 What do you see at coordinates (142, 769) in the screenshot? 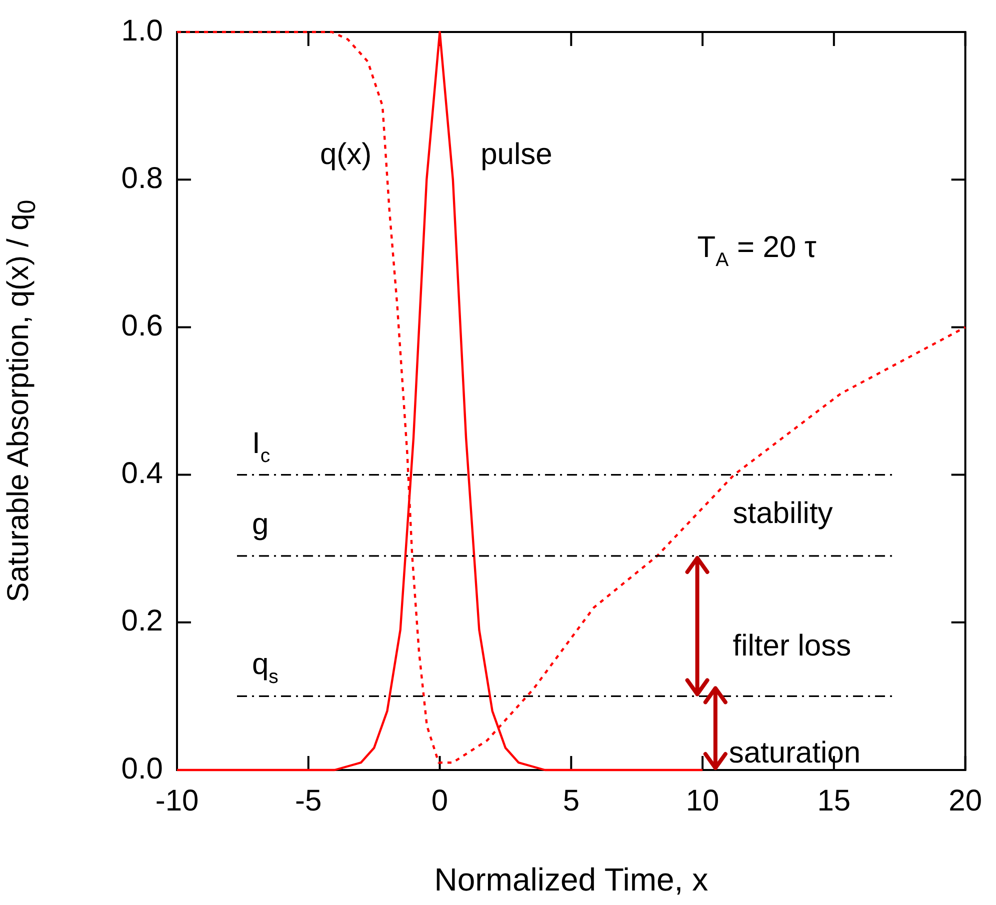
I see `y-tick-label: 0.0` at bounding box center [142, 769].